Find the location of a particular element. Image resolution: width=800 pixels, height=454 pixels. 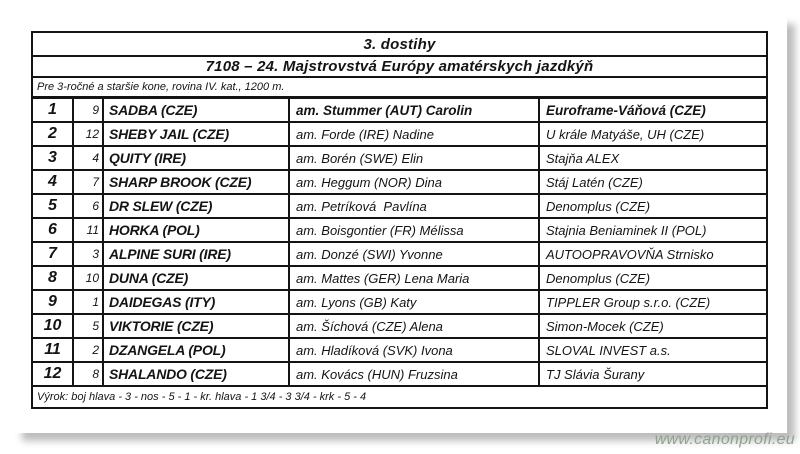

number-cell: 4 is located at coordinates (89, 158).